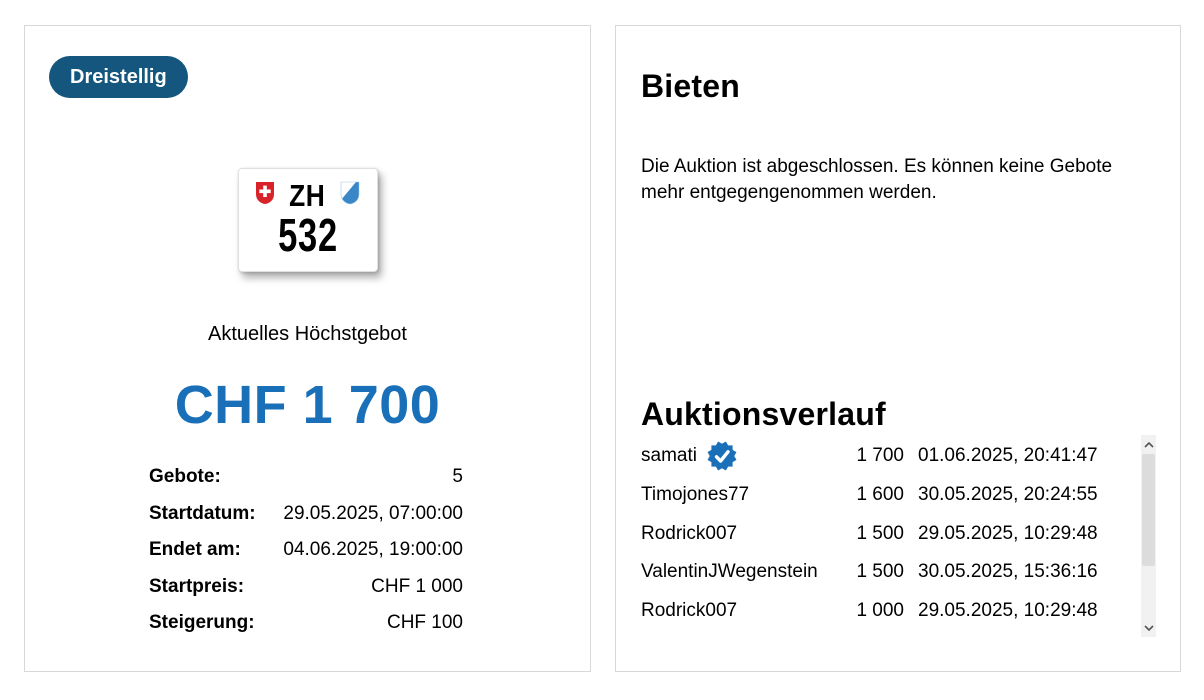  I want to click on license-plate-image: ZH 532, so click(307, 220).